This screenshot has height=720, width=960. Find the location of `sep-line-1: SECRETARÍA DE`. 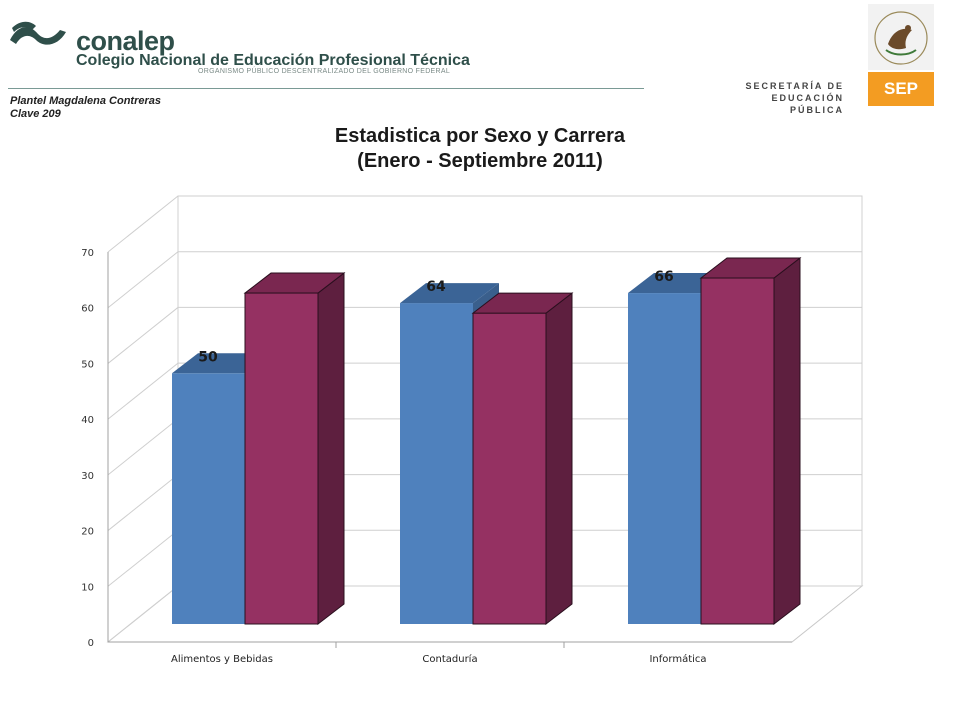

sep-line-1: SECRETARÍA DE is located at coordinates (794, 86).